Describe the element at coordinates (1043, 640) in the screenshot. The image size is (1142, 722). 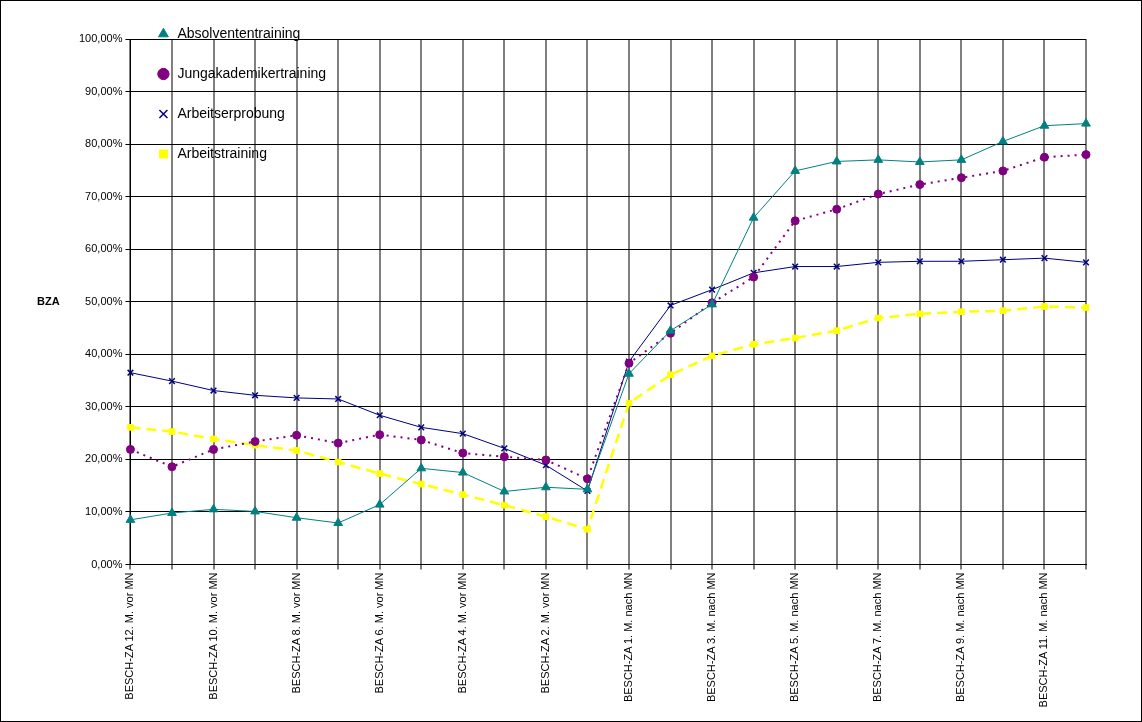
I see `x-tick-label: BESCH-ZA 11. M. nach MN` at that location.